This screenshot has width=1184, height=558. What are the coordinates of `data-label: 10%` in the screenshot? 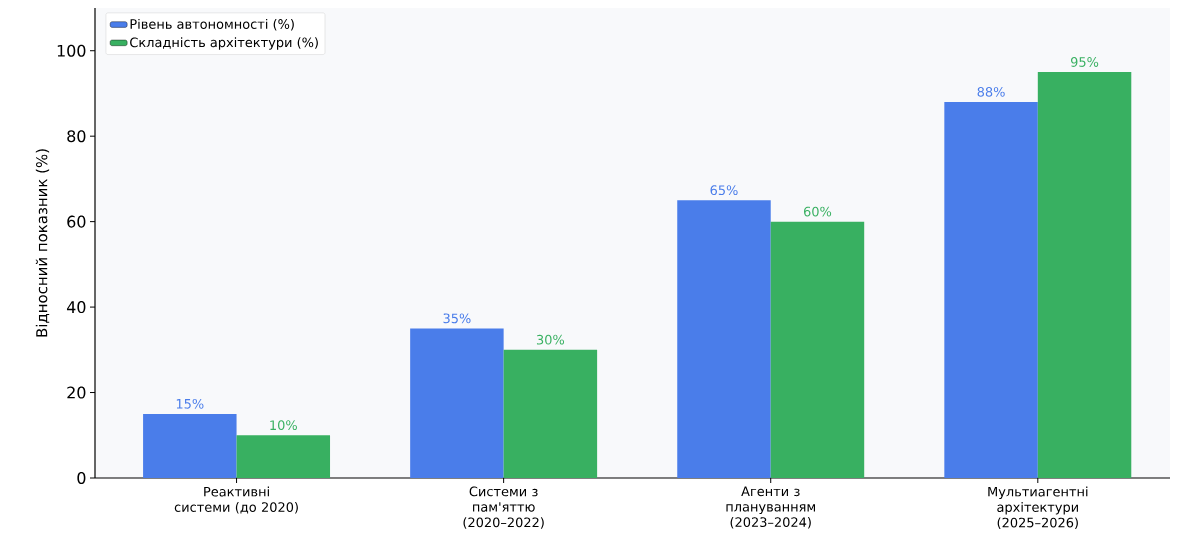 It's located at (283, 425).